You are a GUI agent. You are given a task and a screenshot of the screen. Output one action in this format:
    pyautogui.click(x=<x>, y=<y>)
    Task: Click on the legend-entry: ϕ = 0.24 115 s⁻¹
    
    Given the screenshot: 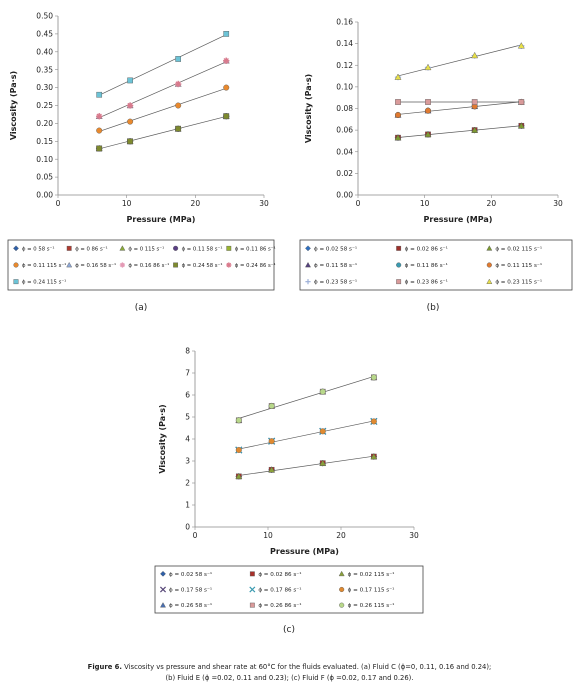 What is the action you would take?
    pyautogui.click(x=44, y=282)
    